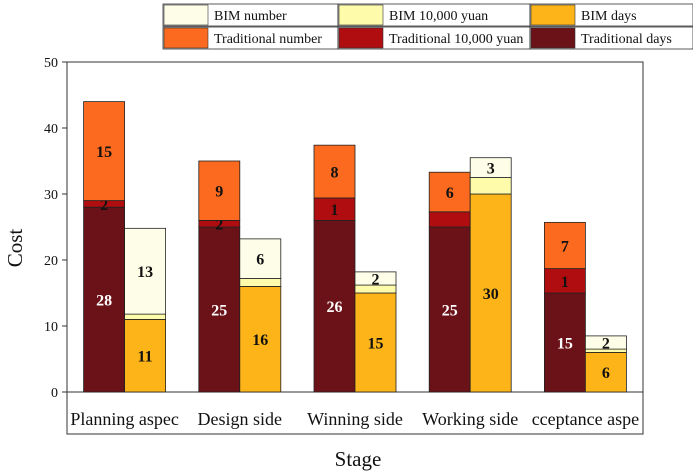  What do you see at coordinates (104, 301) in the screenshot?
I see `data-label: 28` at bounding box center [104, 301].